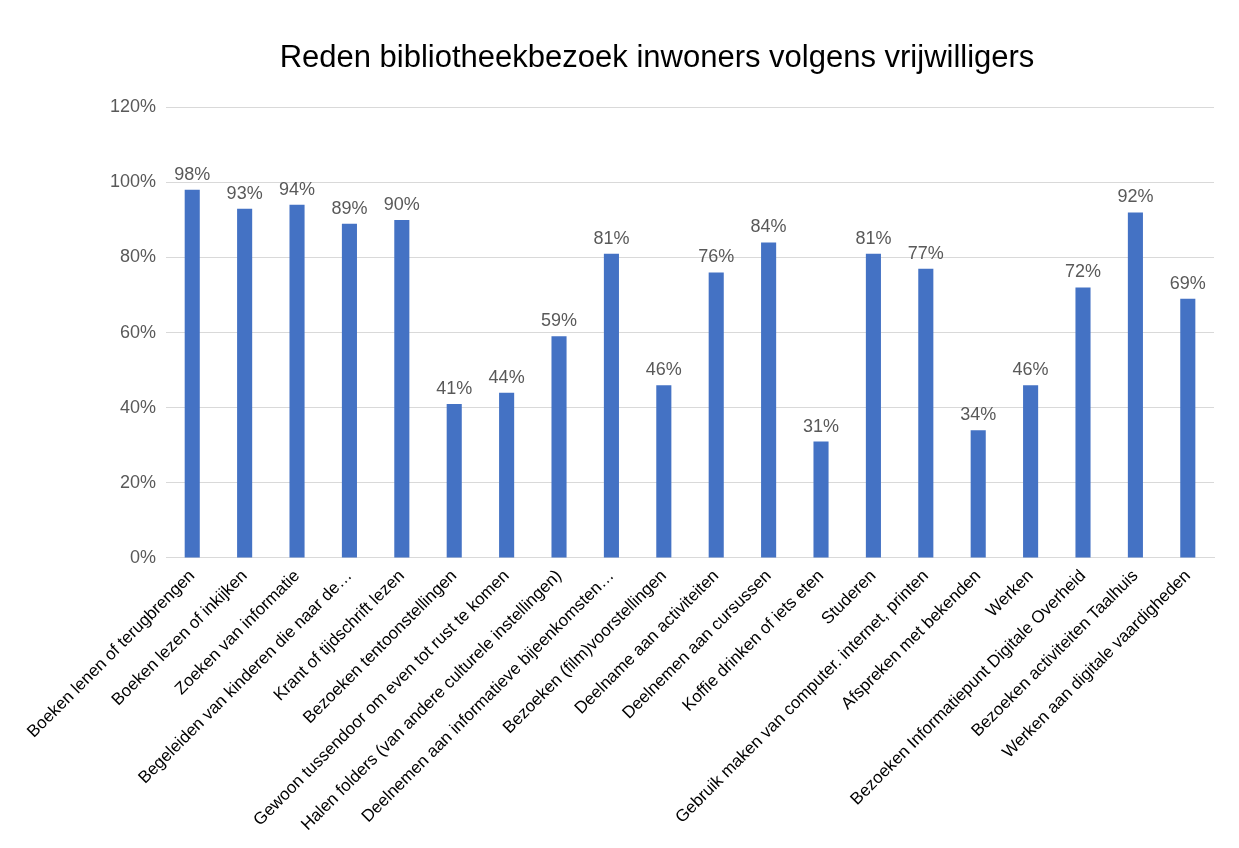 The image size is (1239, 848). What do you see at coordinates (138, 406) in the screenshot?
I see `y-tick-label: 40%` at bounding box center [138, 406].